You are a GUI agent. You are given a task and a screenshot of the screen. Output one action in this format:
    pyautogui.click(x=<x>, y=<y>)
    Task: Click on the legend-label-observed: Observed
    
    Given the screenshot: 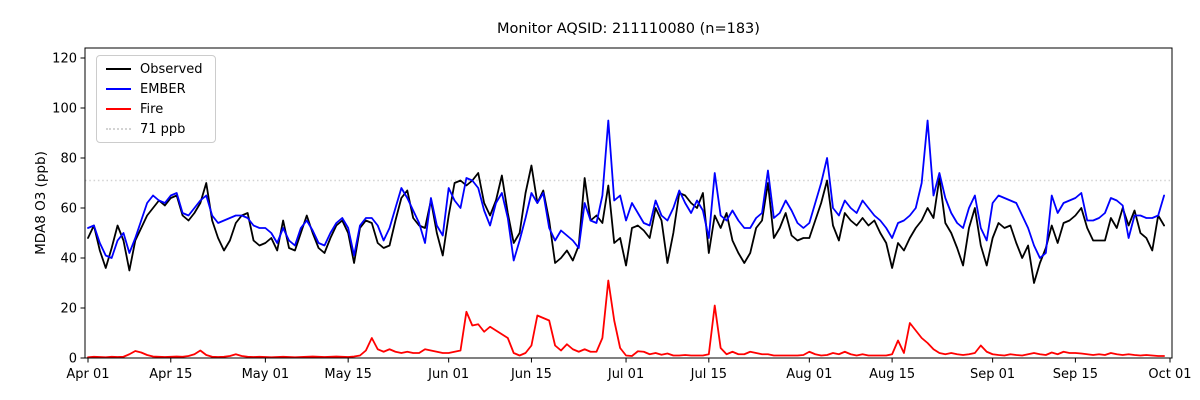 What is the action you would take?
    pyautogui.click(x=171, y=69)
    